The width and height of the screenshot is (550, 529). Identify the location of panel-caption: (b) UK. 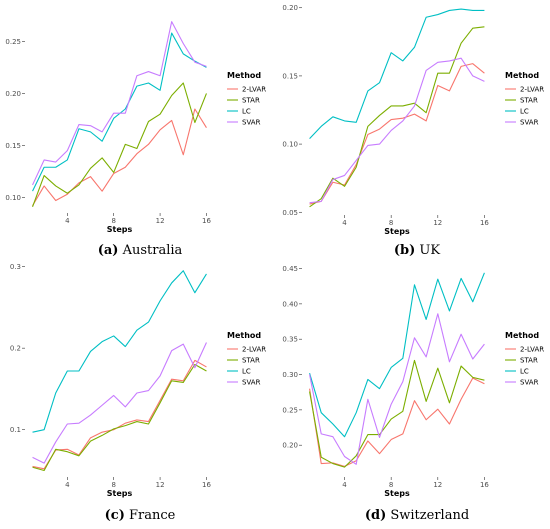
(417, 250).